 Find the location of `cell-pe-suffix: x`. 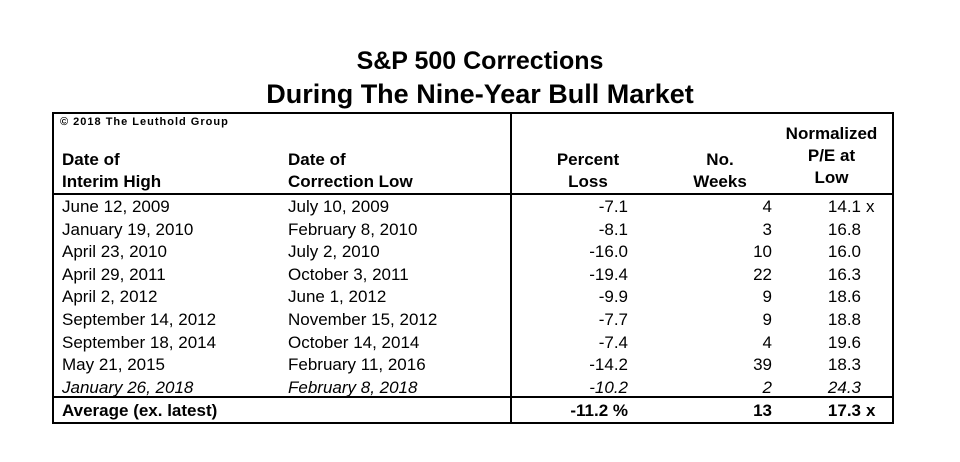

cell-pe-suffix: x is located at coordinates (870, 206).